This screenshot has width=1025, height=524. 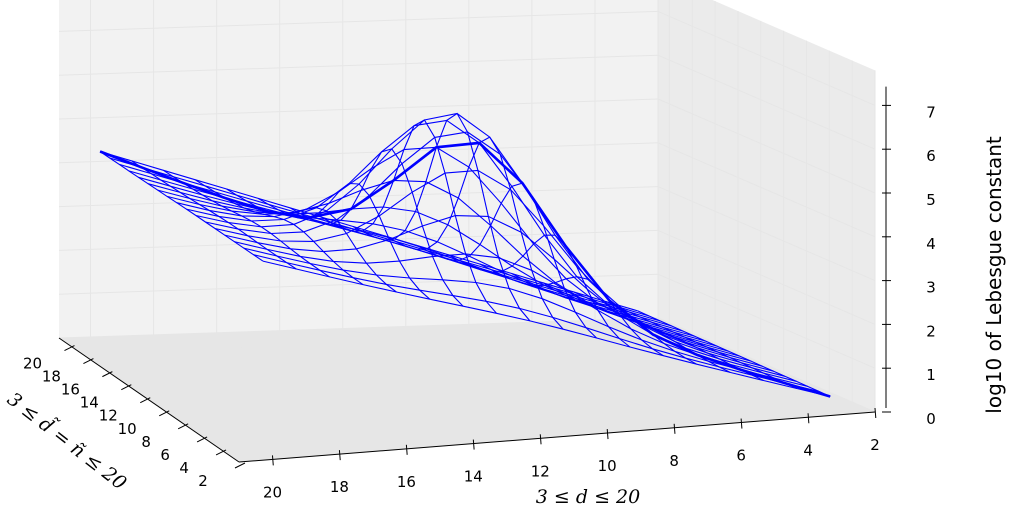 I want to click on y-tick-label: 2, so click(x=203, y=481).